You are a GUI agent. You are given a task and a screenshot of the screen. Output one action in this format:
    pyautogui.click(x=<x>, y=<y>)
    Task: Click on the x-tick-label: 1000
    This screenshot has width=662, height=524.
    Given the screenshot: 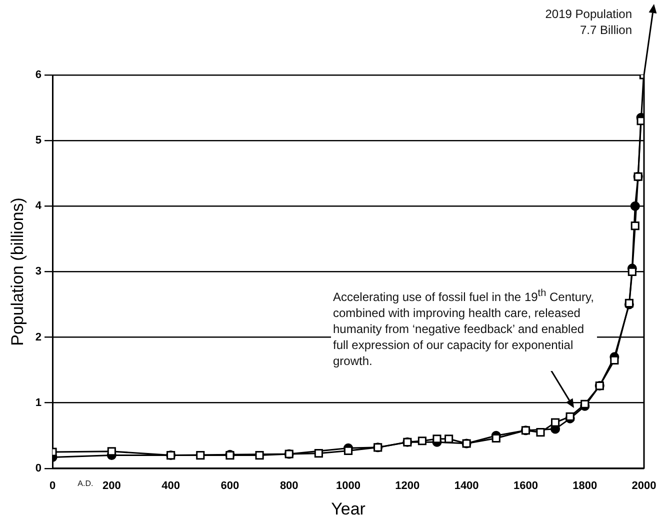 What is the action you would take?
    pyautogui.click(x=348, y=486)
    